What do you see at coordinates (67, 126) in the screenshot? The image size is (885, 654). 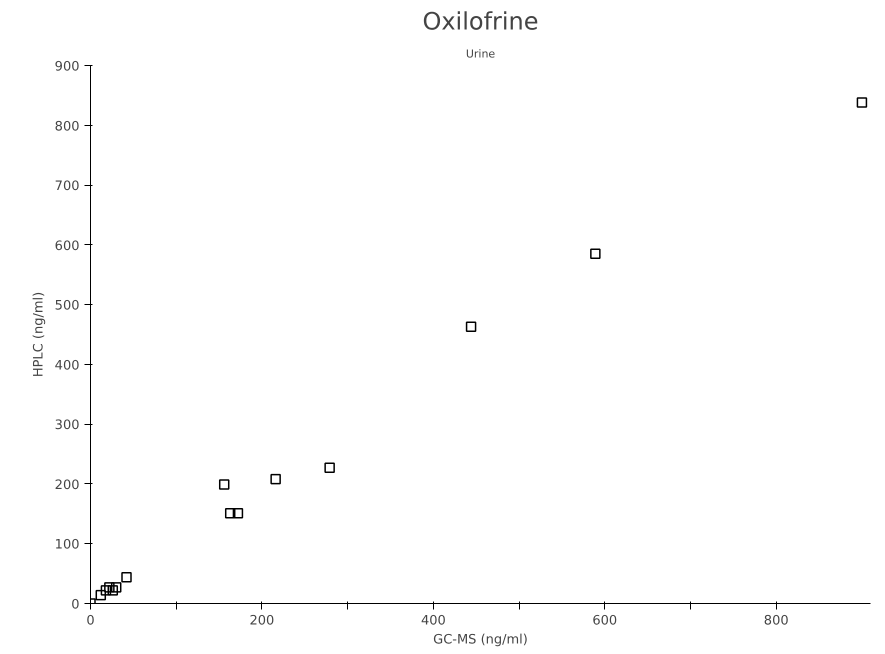 I see `y-tick-label: 800` at bounding box center [67, 126].